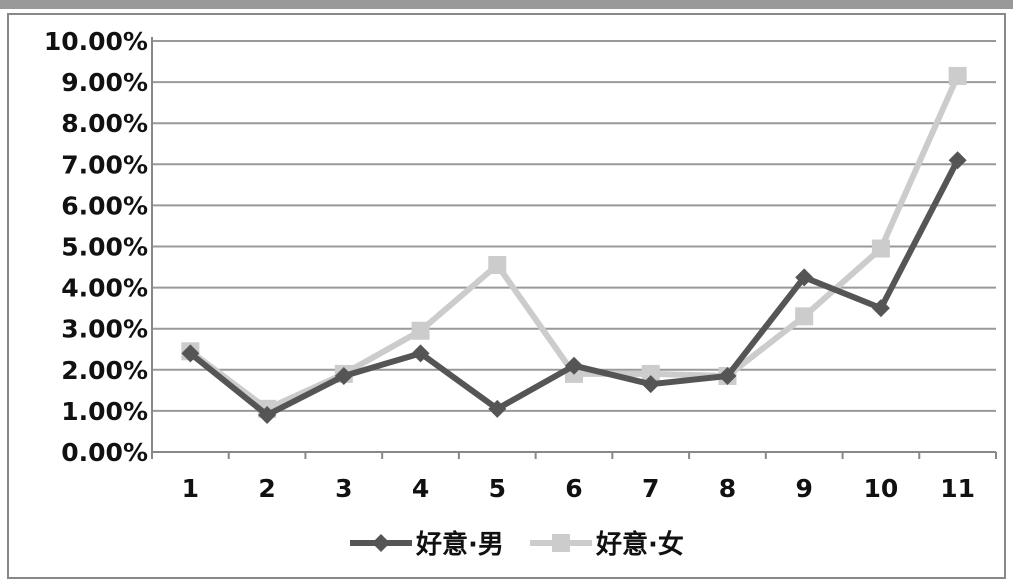  What do you see at coordinates (190, 488) in the screenshot?
I see `x-tick-label: 1` at bounding box center [190, 488].